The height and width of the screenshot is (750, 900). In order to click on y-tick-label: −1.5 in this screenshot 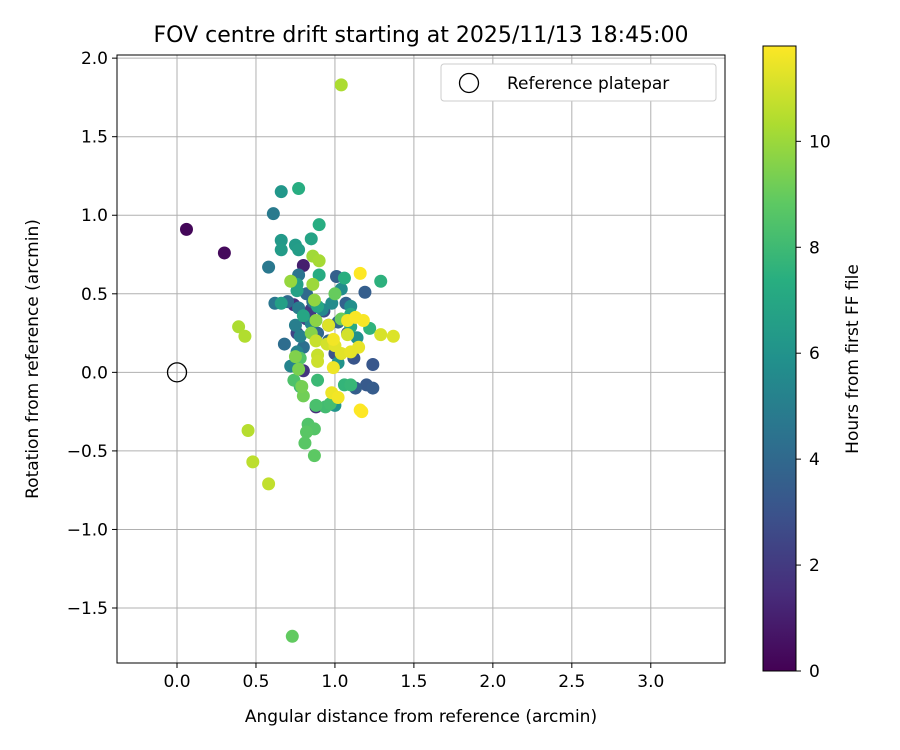, I will do `click(87, 609)`.